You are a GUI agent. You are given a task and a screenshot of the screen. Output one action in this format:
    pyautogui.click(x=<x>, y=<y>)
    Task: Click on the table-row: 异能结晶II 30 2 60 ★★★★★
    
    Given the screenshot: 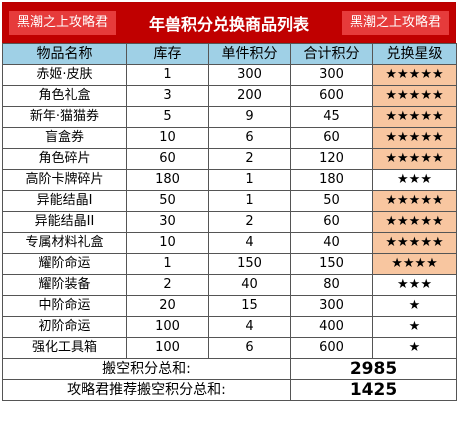 What is the action you would take?
    pyautogui.click(x=229, y=222)
    